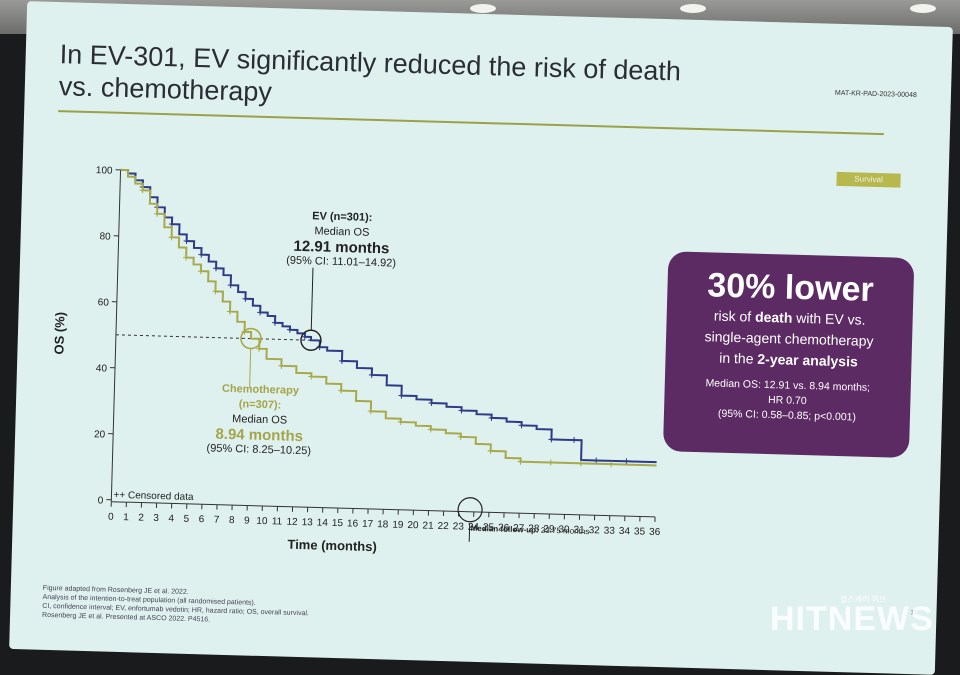 The width and height of the screenshot is (960, 675). Describe the element at coordinates (505, 529) in the screenshot. I see `followup-label: Median follow-up:` at that location.